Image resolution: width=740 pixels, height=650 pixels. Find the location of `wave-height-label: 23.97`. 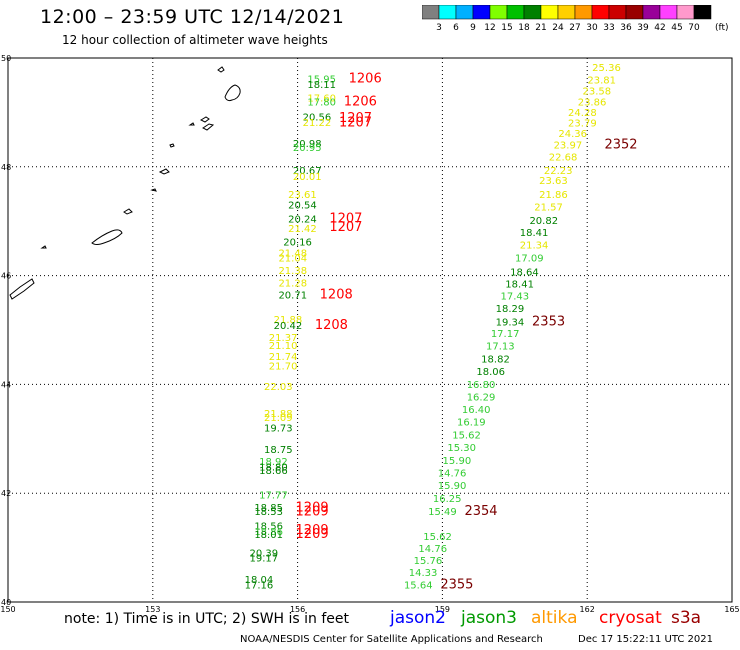

wave-height-label: 23.97 is located at coordinates (568, 145).